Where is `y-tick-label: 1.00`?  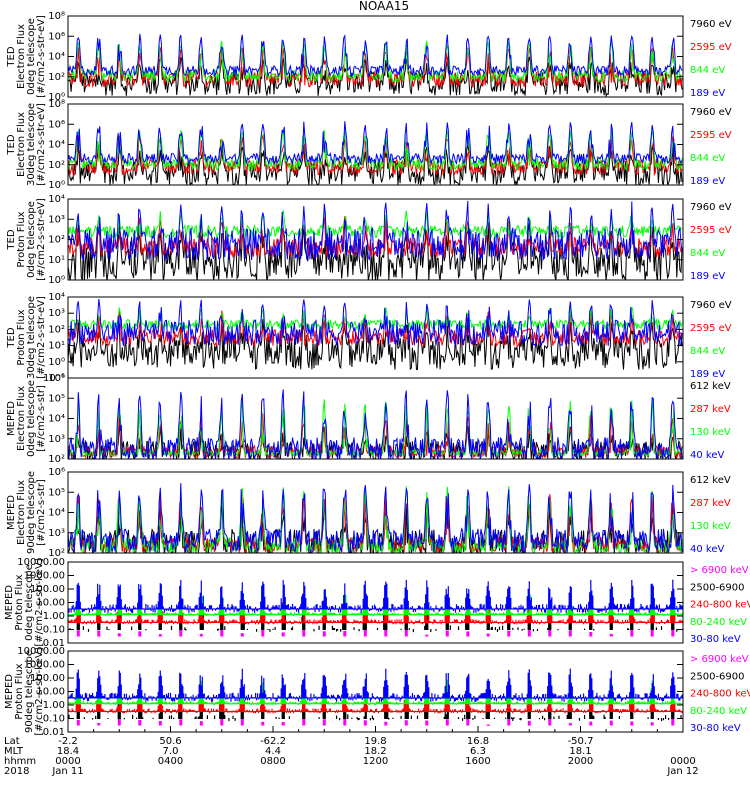
y-tick-label: 1.00 is located at coordinates (54, 705).